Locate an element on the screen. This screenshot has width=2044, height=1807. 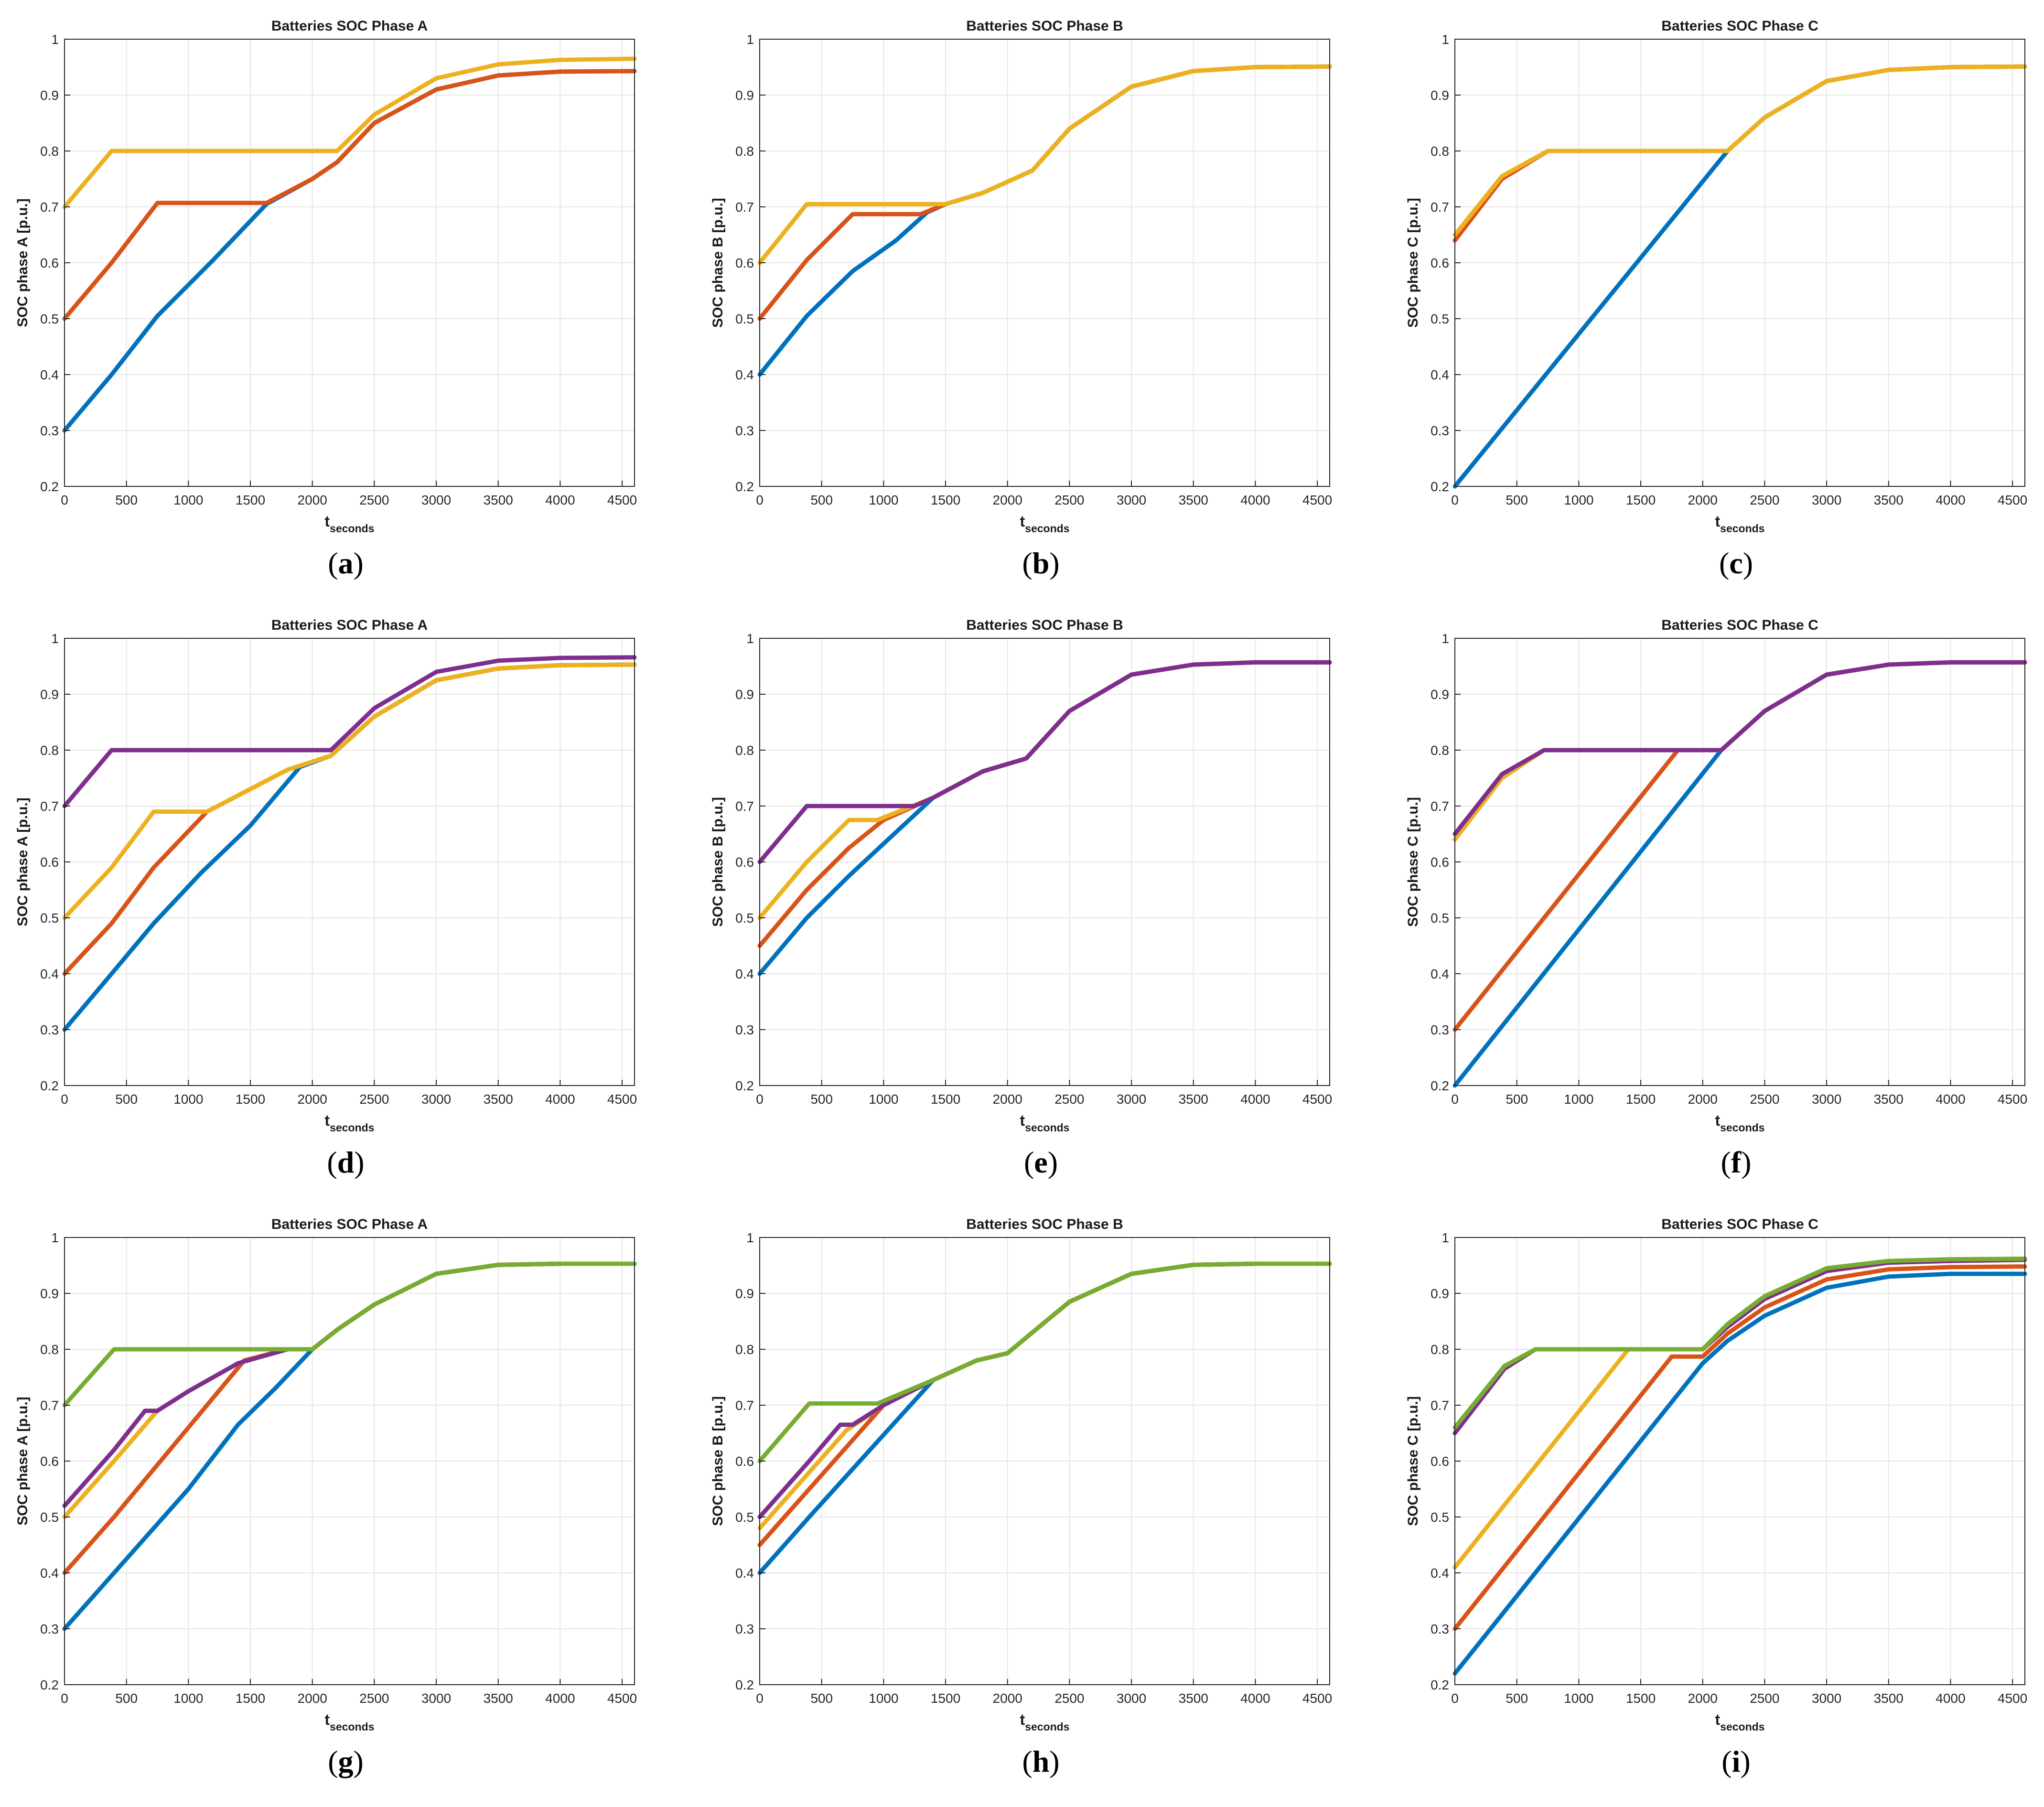
panel-label-letter: d is located at coordinates (346, 1162).